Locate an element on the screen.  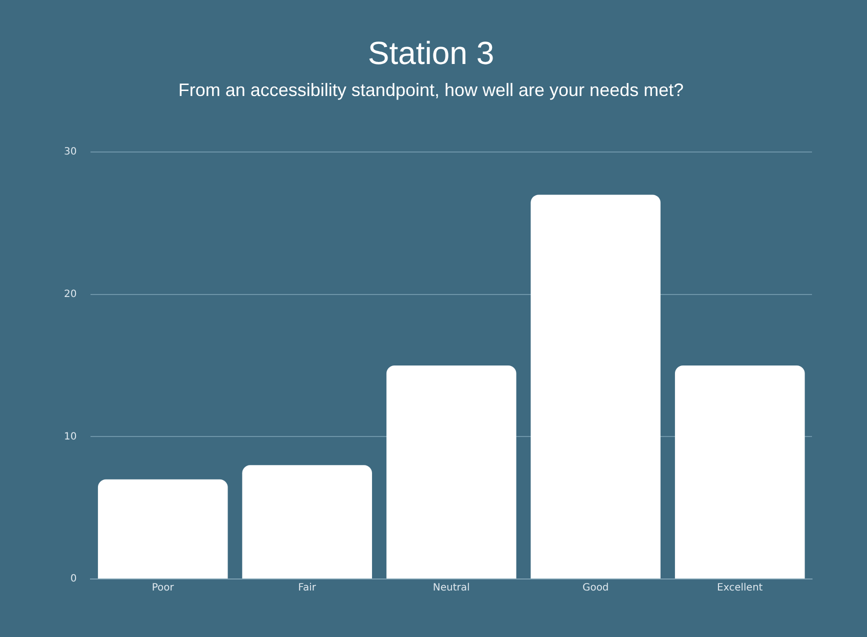
y-tick-label: 10 is located at coordinates (70, 436).